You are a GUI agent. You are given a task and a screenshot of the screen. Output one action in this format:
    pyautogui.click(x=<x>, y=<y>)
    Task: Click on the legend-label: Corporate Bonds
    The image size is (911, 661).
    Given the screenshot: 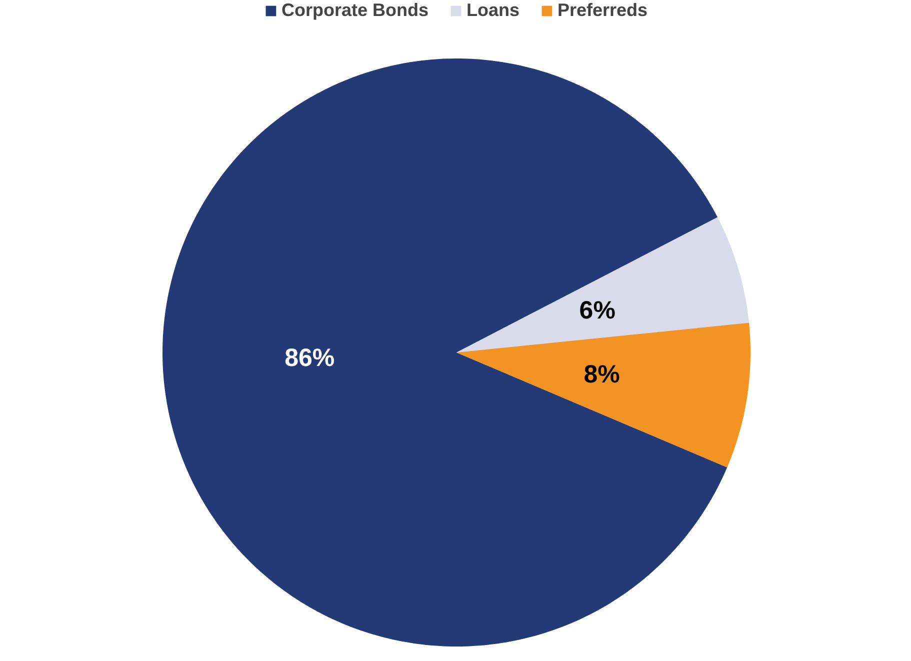 What is the action you would take?
    pyautogui.click(x=354, y=10)
    